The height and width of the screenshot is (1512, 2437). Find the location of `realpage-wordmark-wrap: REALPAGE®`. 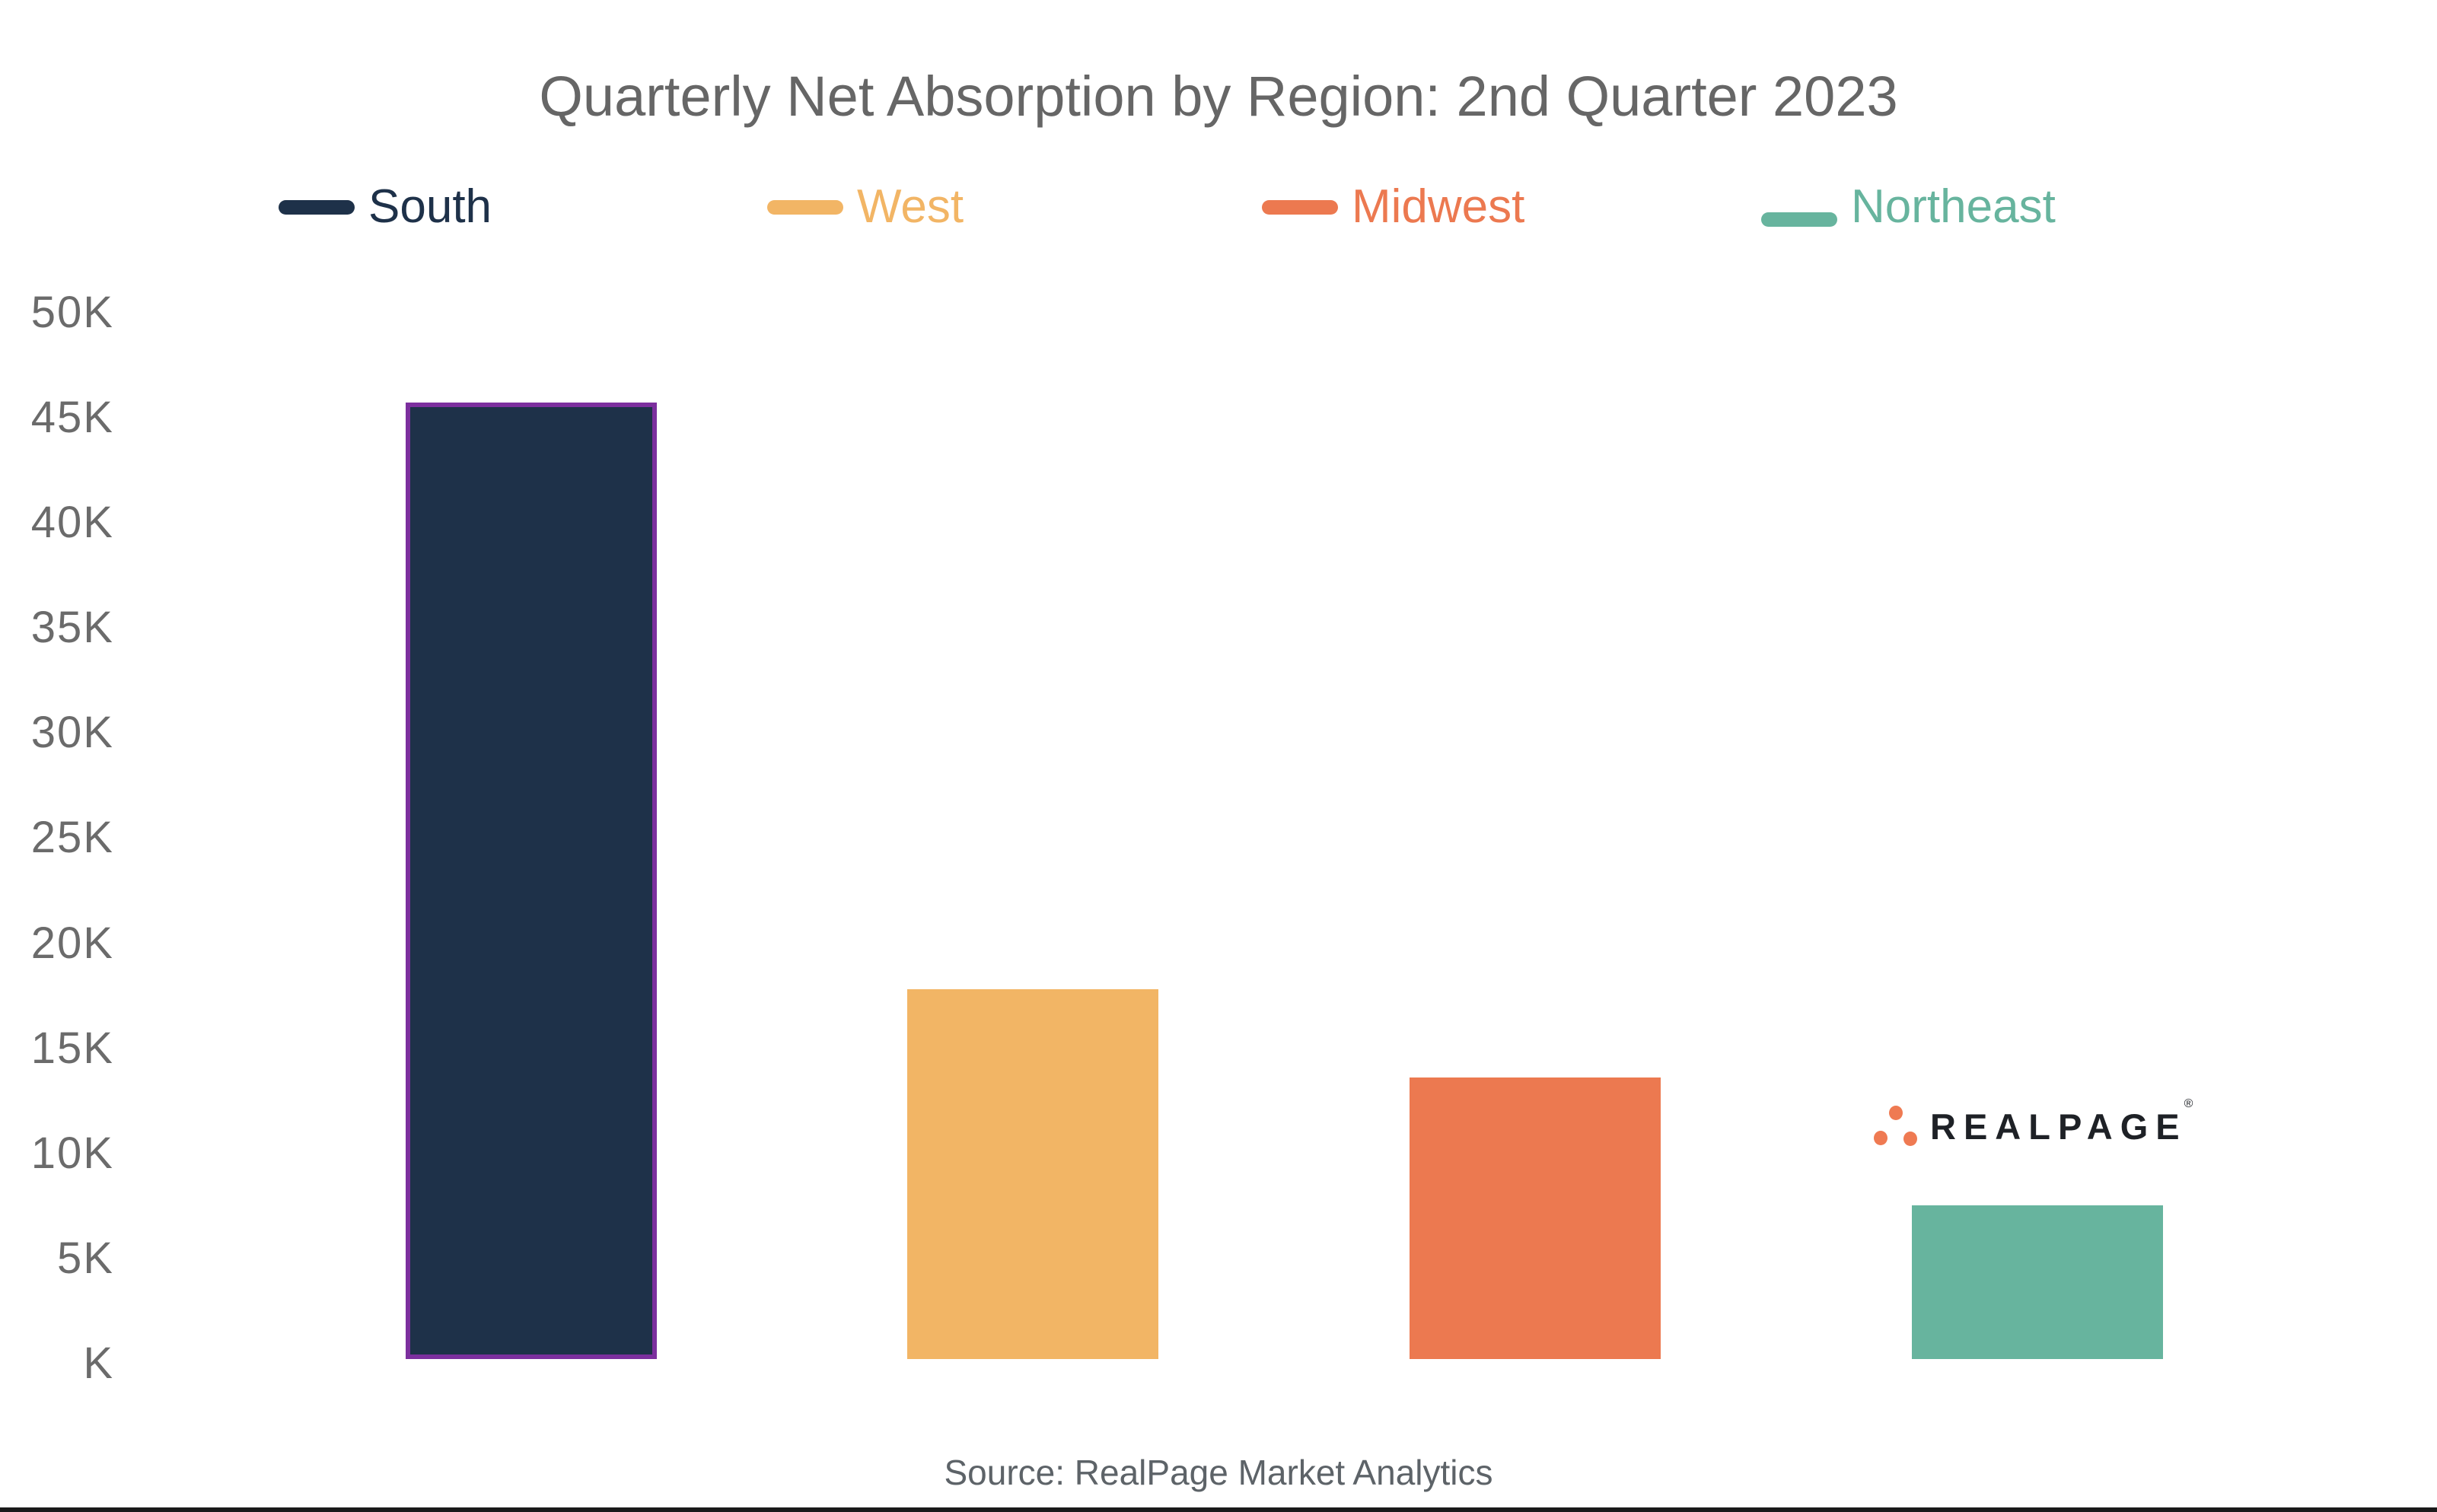

realpage-wordmark-wrap: REALPAGE® is located at coordinates (2065, 1122).